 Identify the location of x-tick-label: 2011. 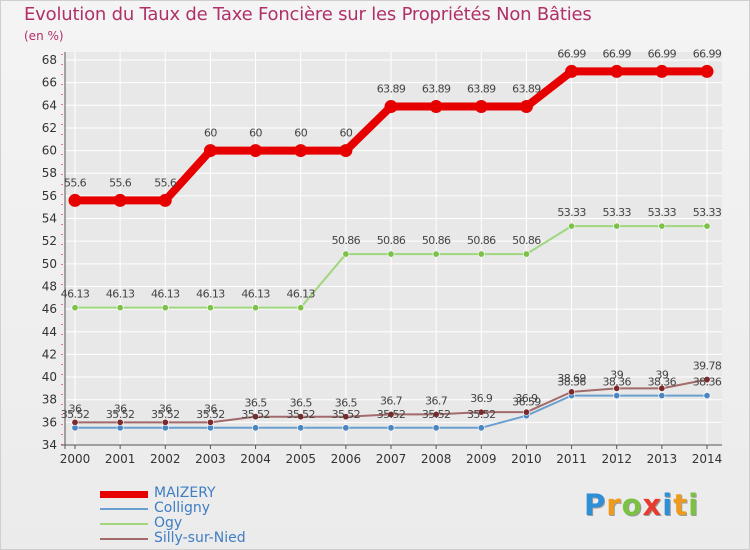
(571, 459).